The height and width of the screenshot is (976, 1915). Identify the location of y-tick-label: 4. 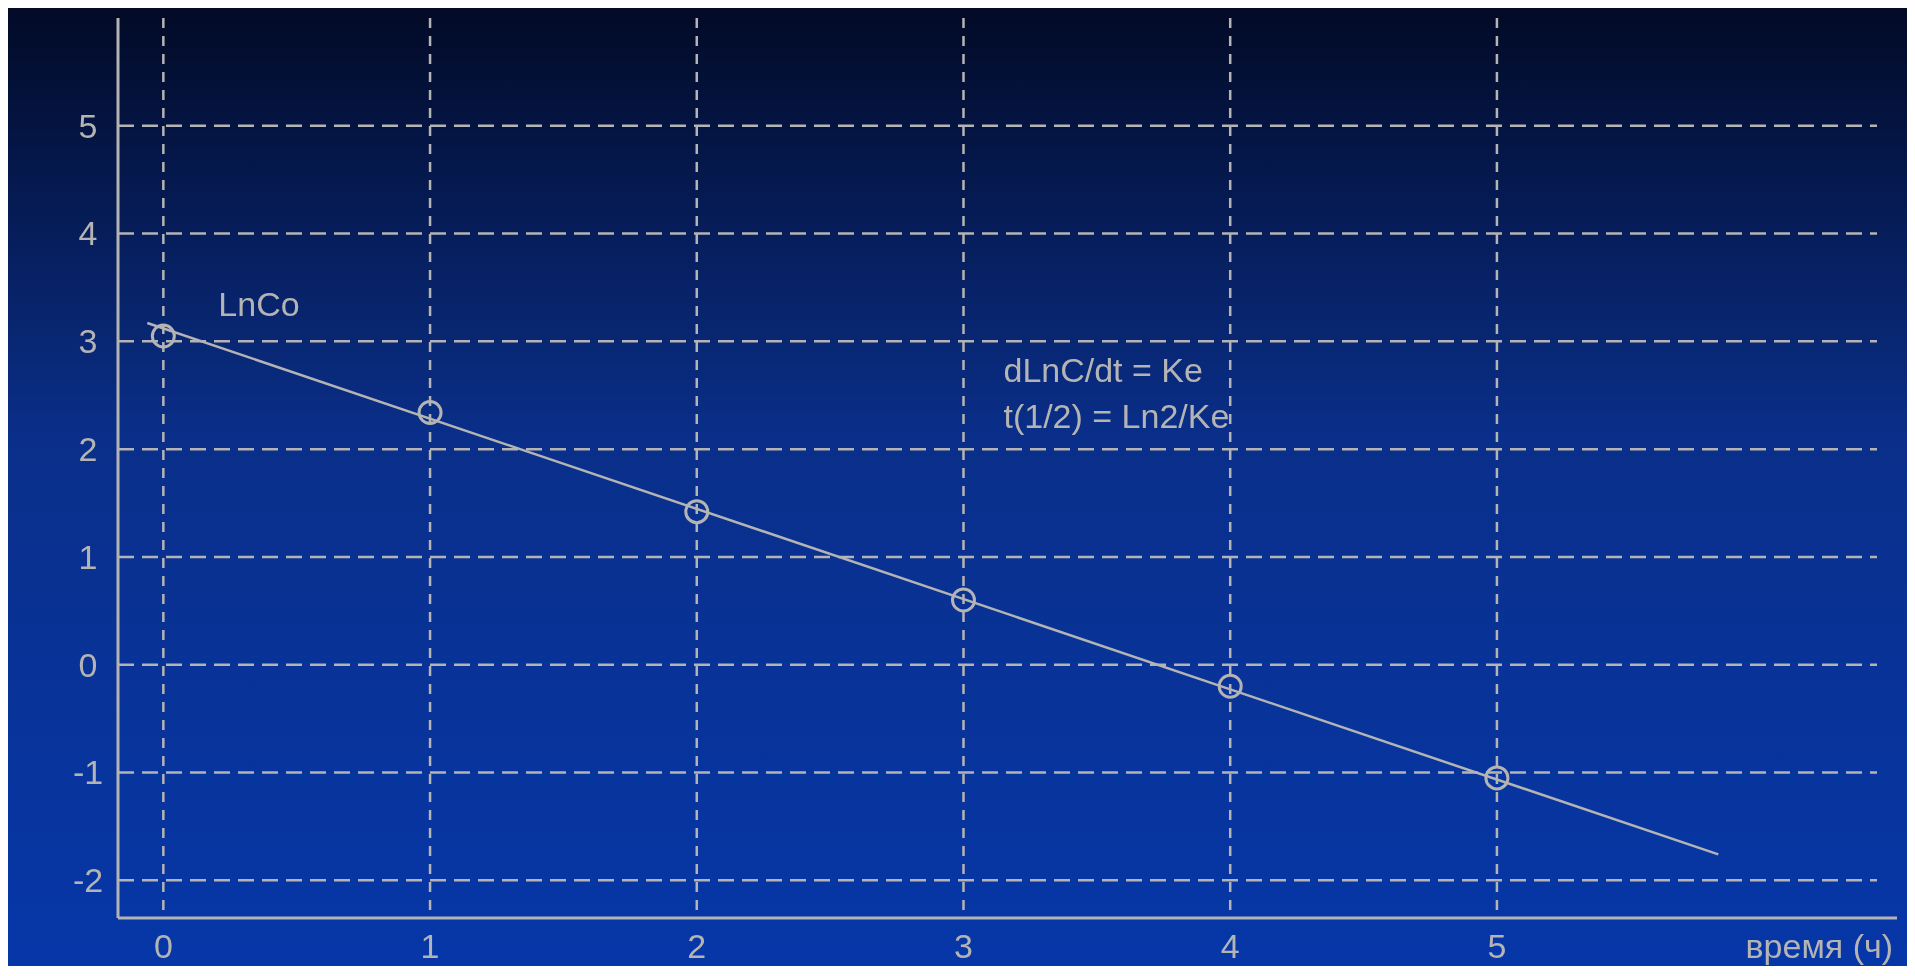
(88, 233).